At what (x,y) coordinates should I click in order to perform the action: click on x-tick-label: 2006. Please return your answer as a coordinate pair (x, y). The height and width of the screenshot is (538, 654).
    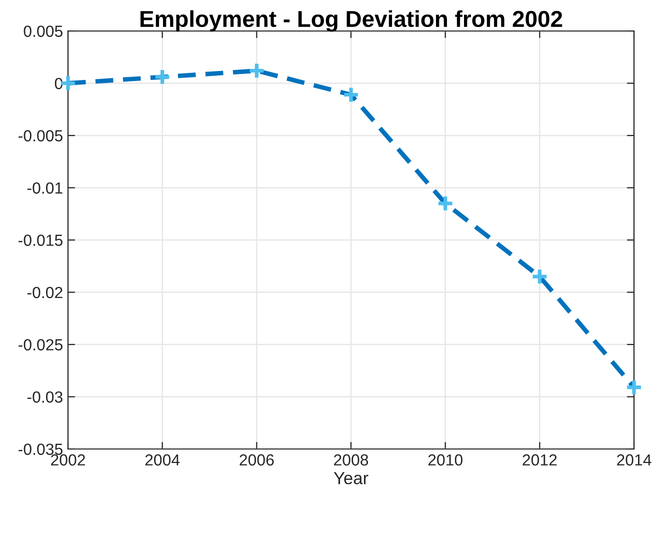
    Looking at the image, I should click on (257, 460).